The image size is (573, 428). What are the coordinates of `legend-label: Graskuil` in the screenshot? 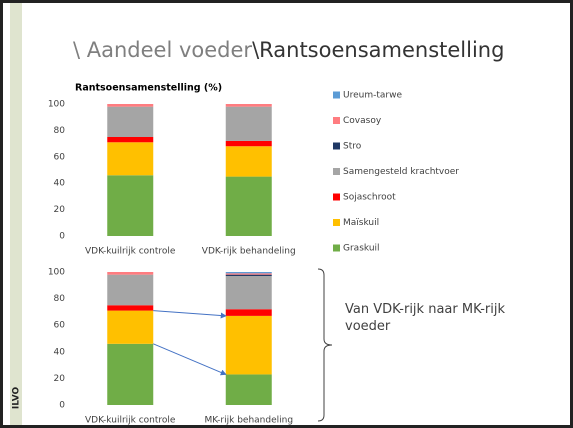 It's located at (361, 249).